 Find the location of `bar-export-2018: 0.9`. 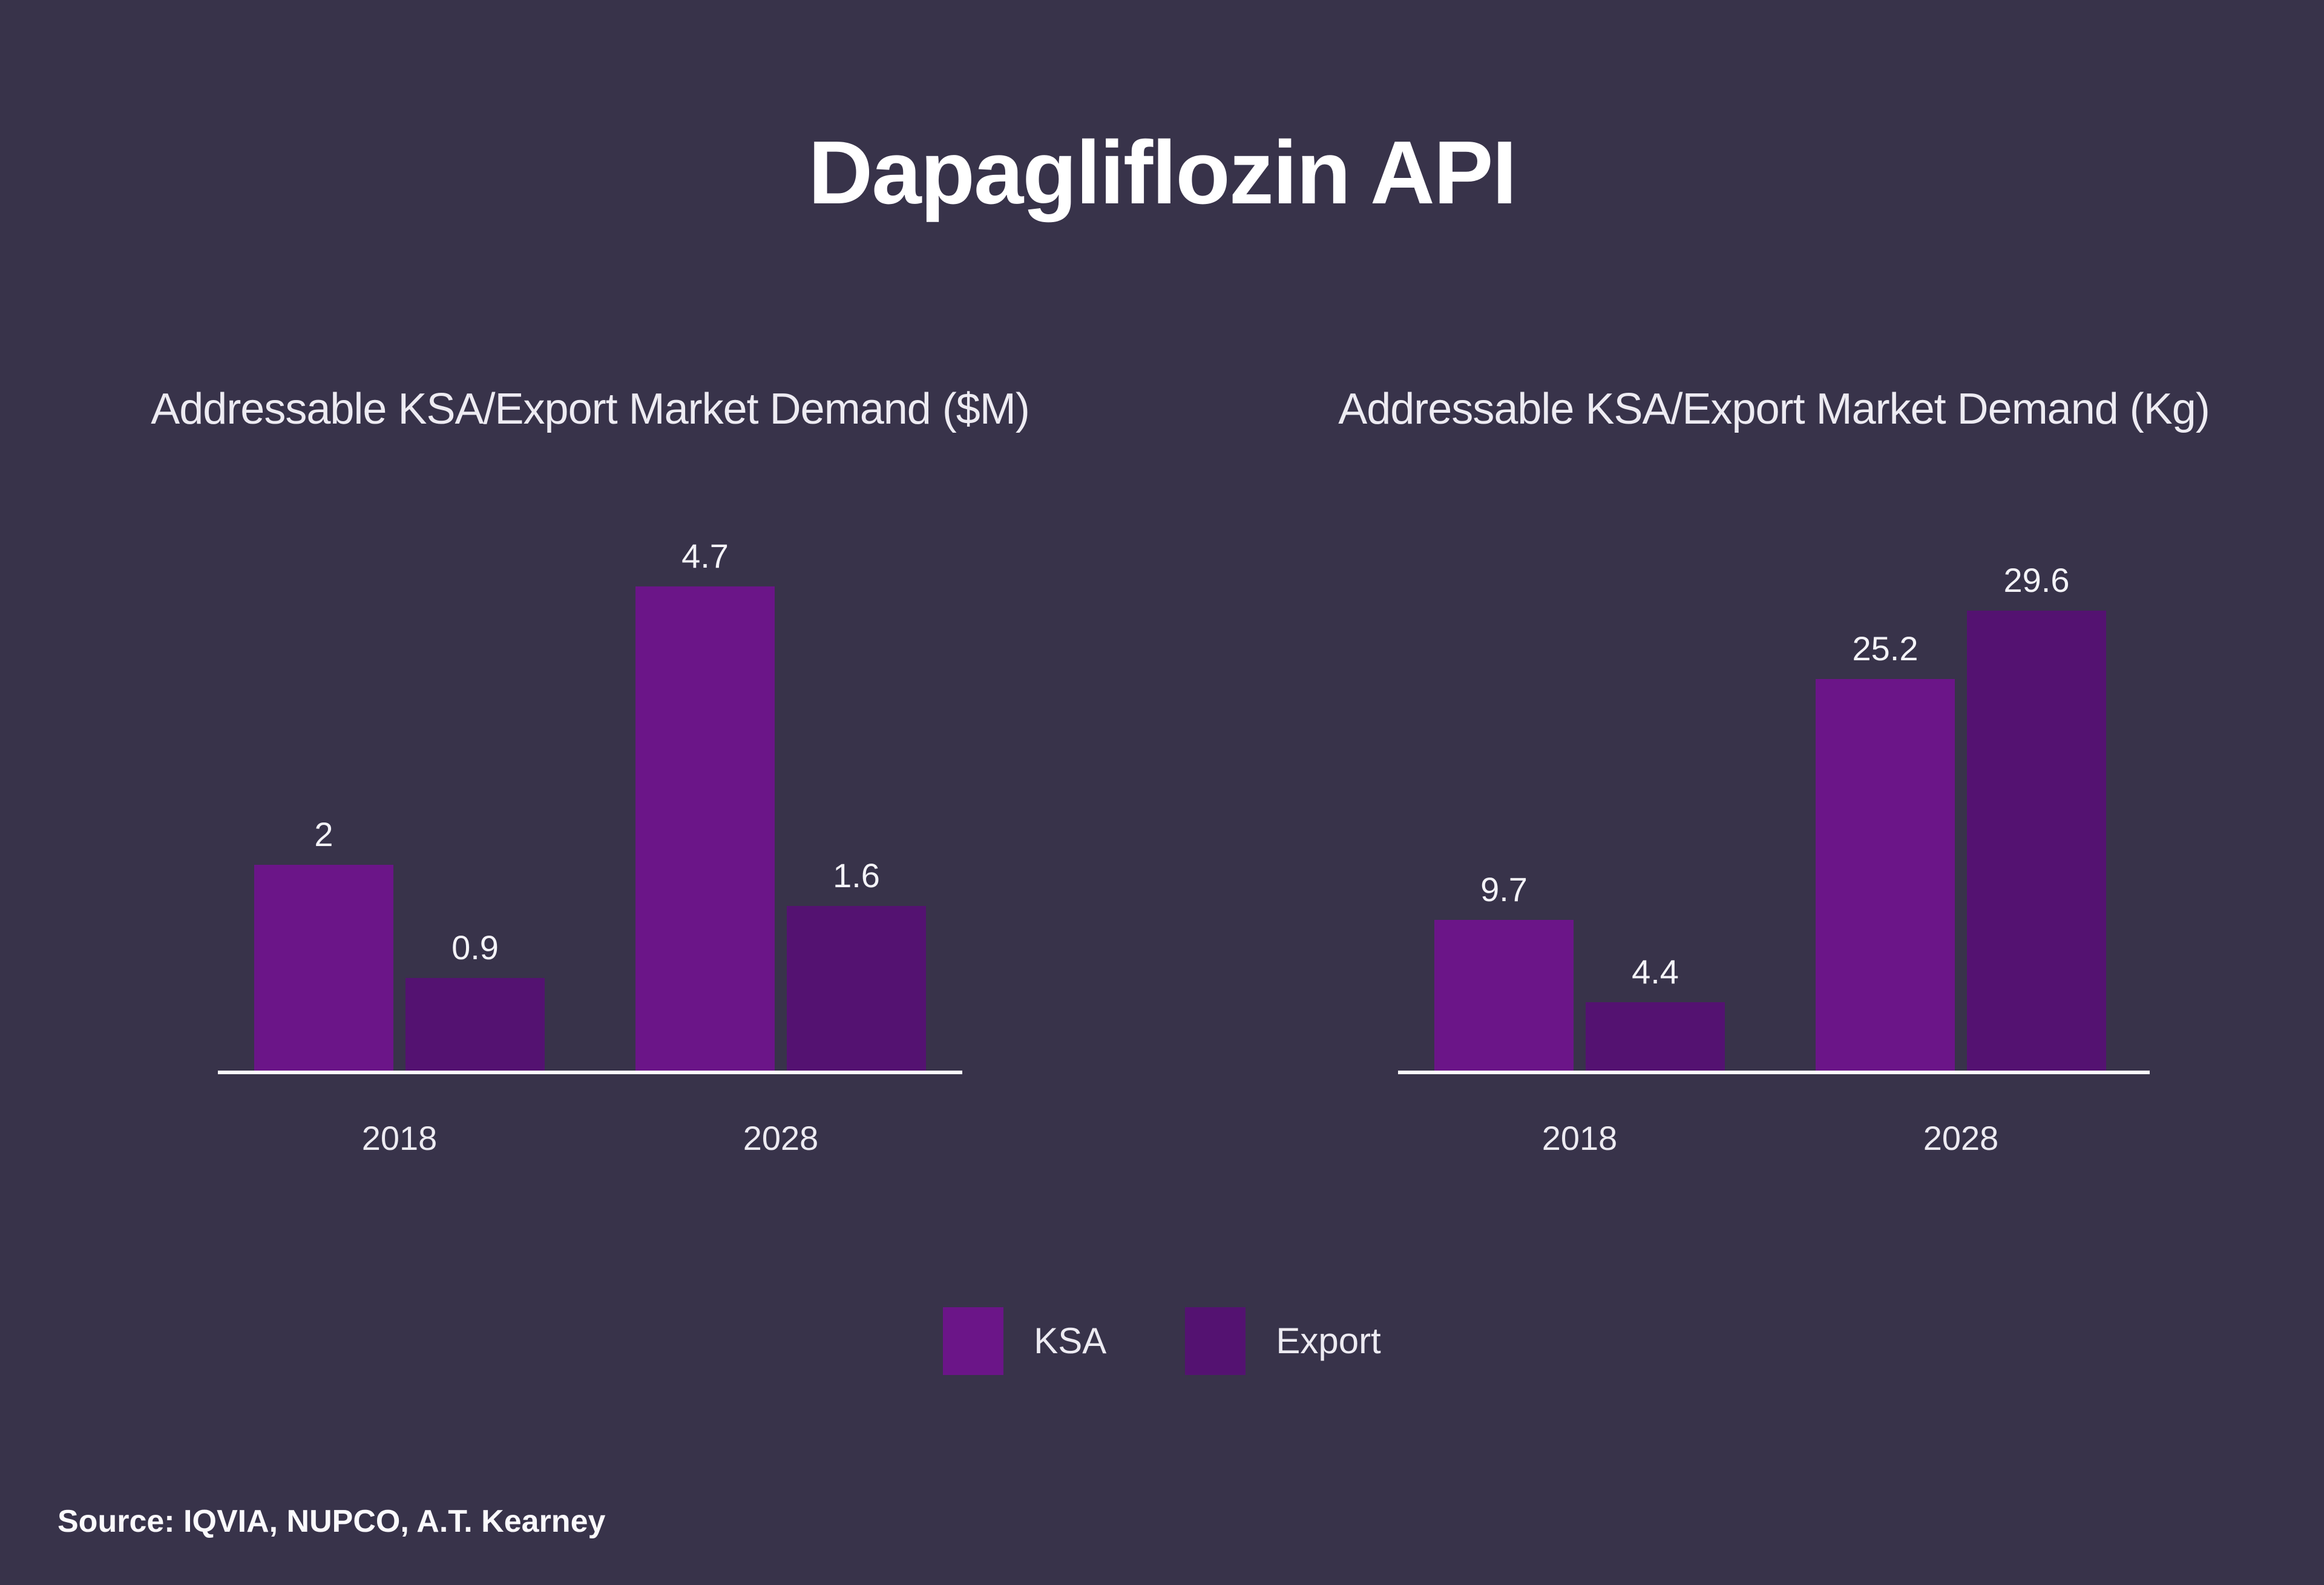

bar-export-2018: 0.9 is located at coordinates (475, 1001).